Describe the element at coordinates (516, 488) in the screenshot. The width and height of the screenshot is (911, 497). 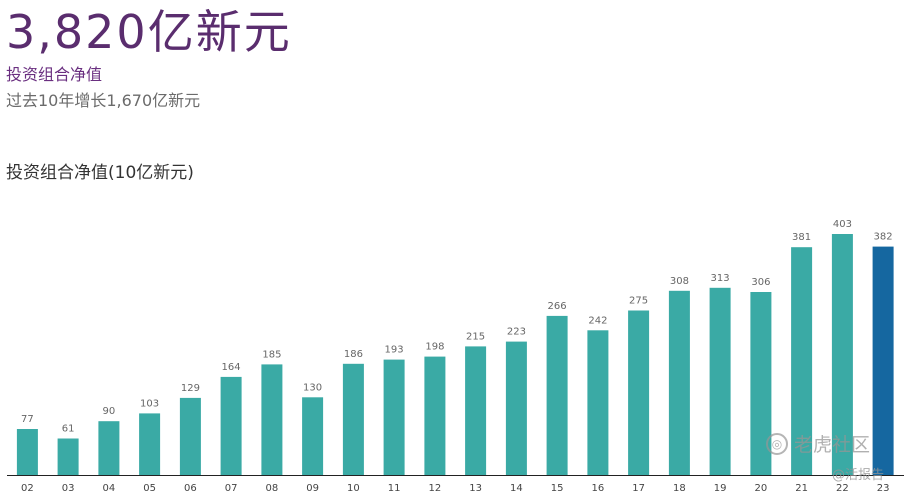
I see `x-tick-14: 14` at that location.